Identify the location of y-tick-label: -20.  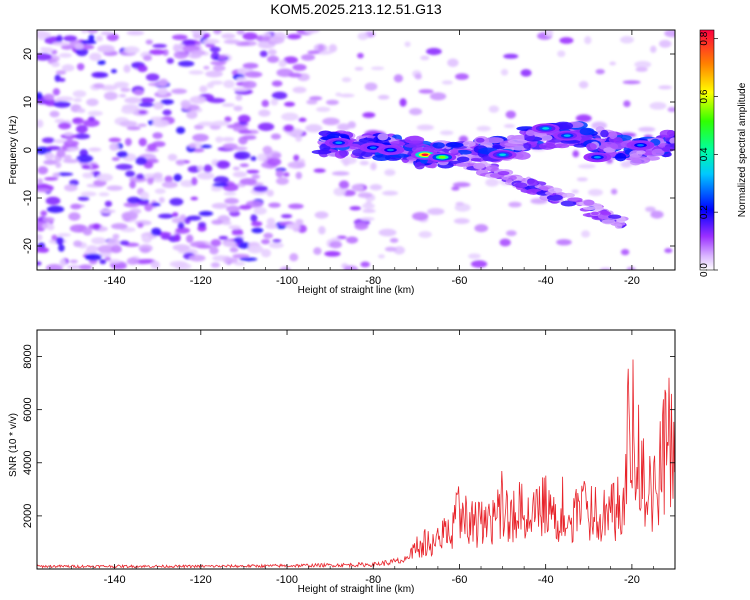
(28, 246).